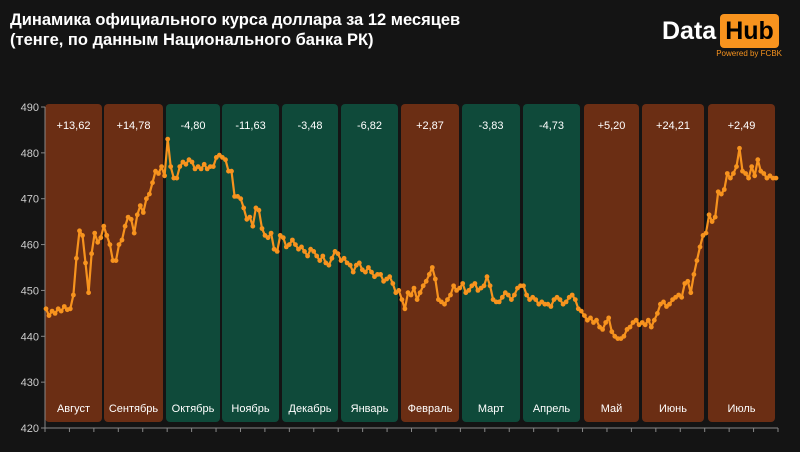 This screenshot has width=800, height=452. I want to click on month-label: Ноябрь, so click(250, 409).